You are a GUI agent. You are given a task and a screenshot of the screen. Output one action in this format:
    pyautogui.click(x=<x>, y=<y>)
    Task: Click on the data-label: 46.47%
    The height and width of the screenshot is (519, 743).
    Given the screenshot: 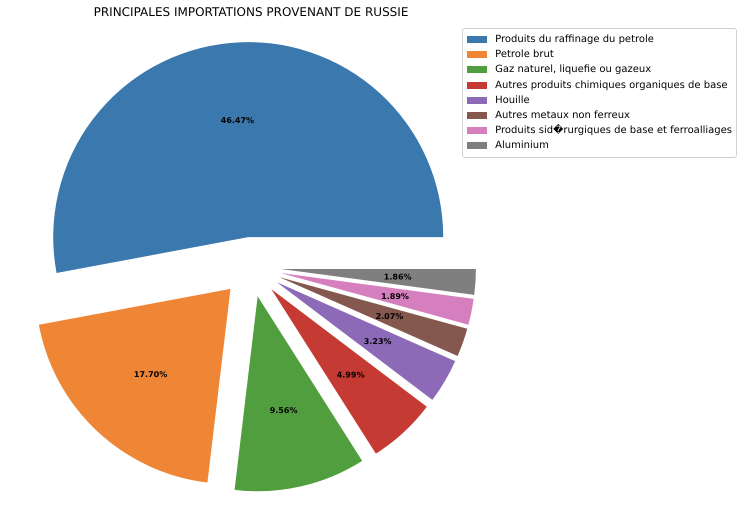 What is the action you would take?
    pyautogui.click(x=237, y=121)
    